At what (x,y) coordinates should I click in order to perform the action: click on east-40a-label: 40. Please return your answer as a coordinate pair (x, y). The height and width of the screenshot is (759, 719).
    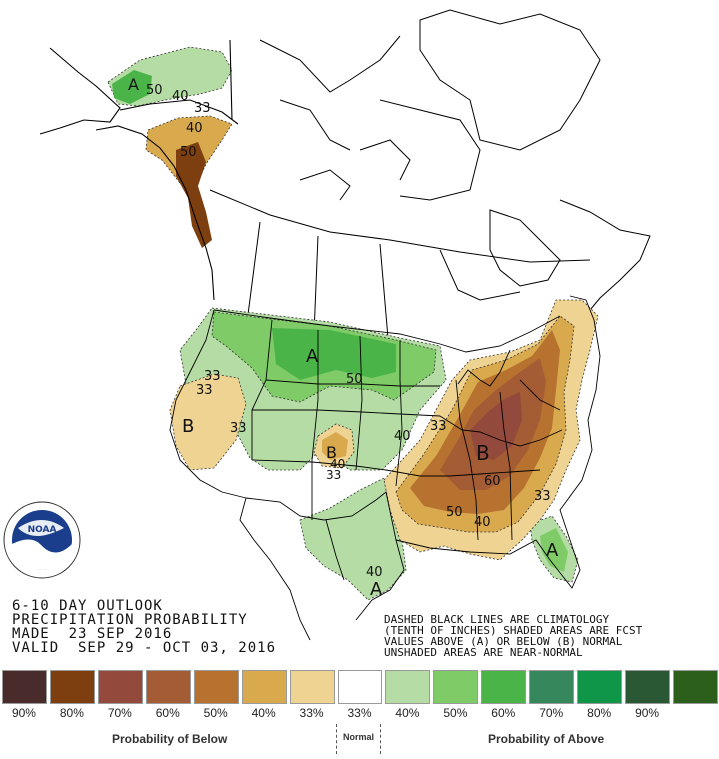
    Looking at the image, I should click on (402, 436).